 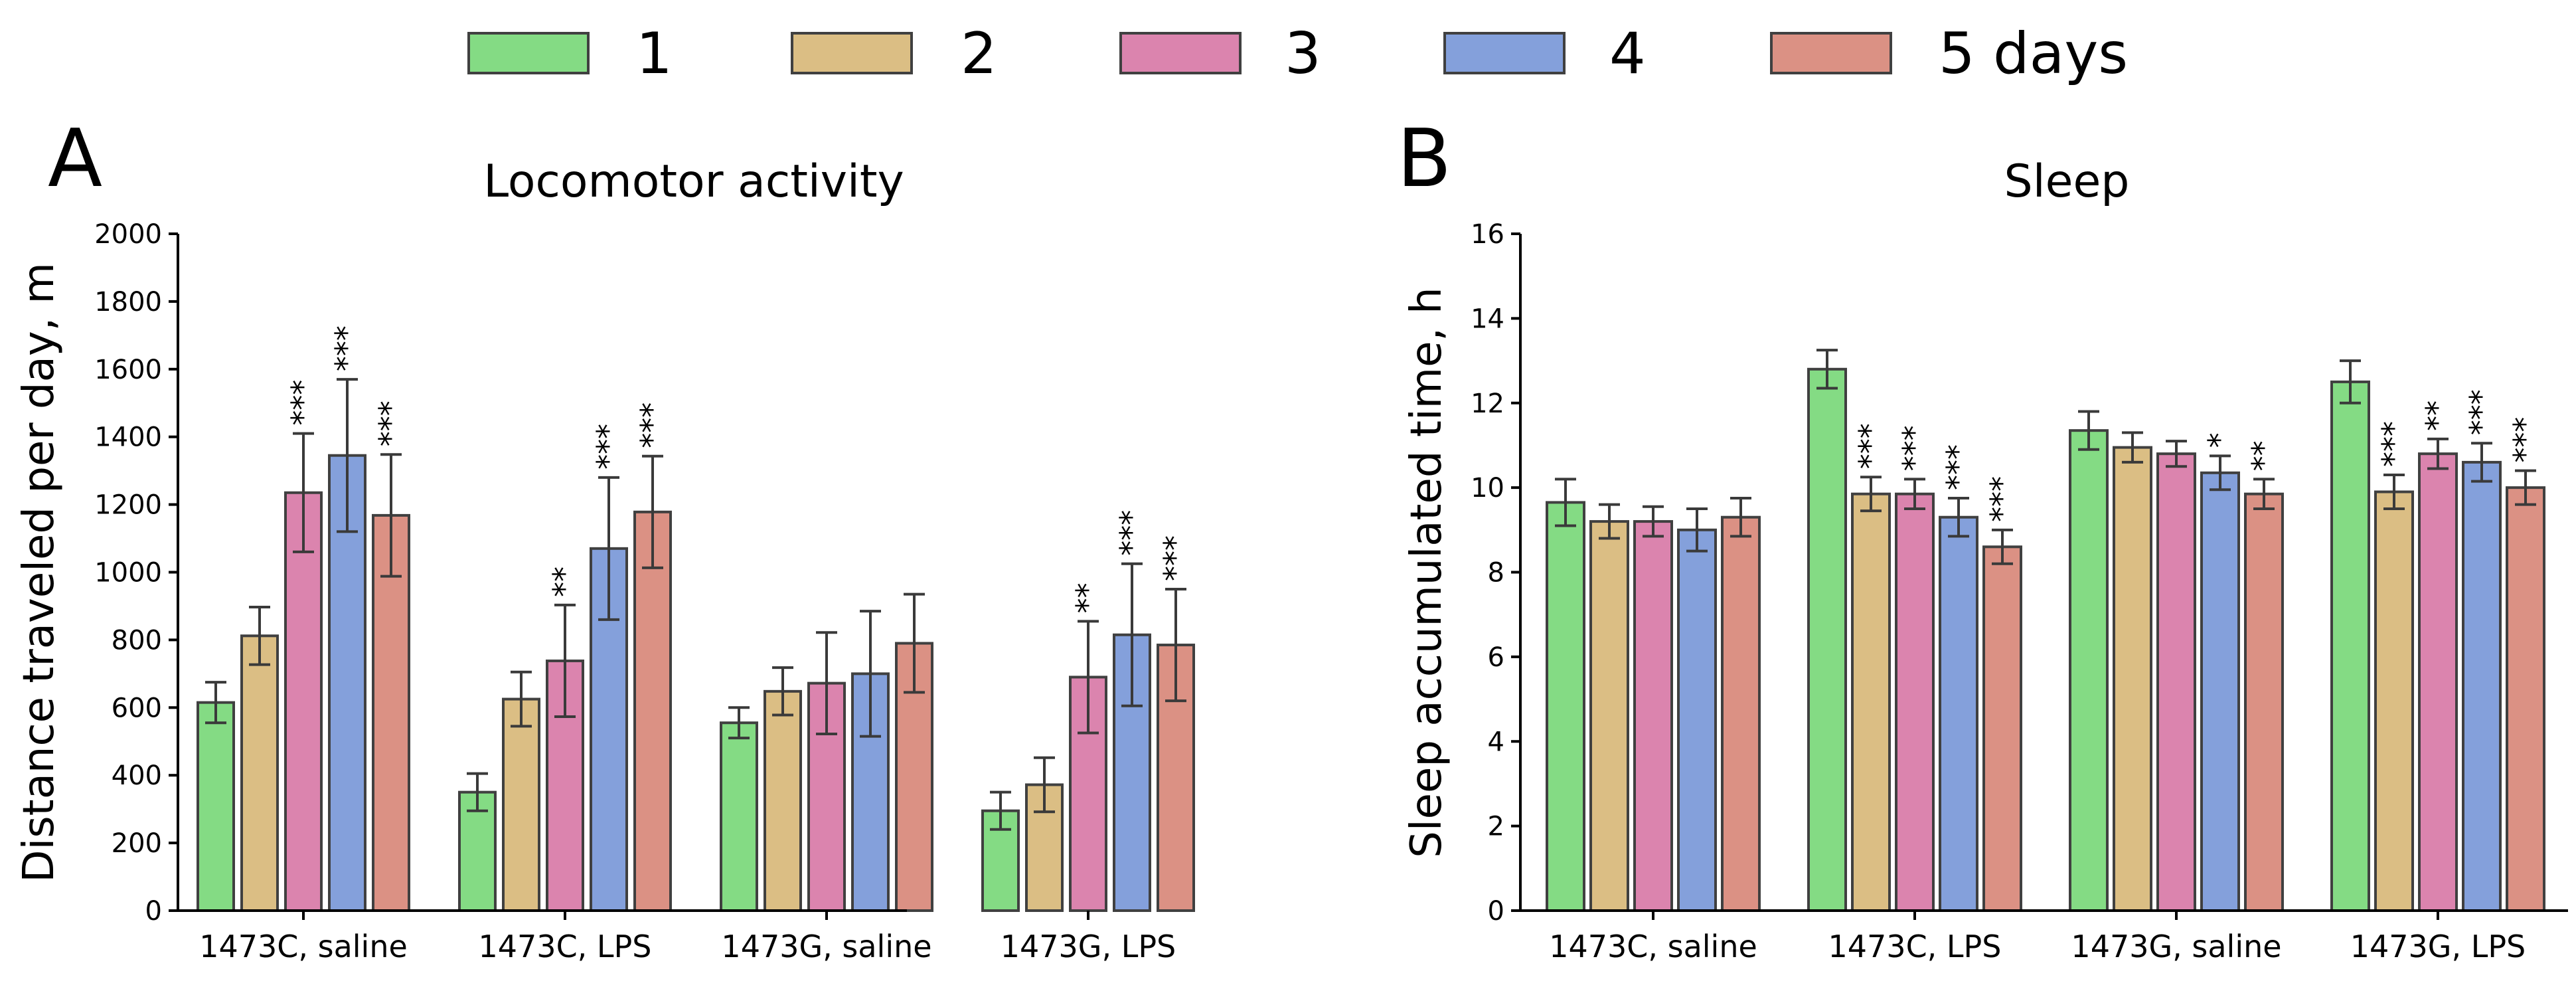 I want to click on legend-2-swatch, so click(x=852, y=53).